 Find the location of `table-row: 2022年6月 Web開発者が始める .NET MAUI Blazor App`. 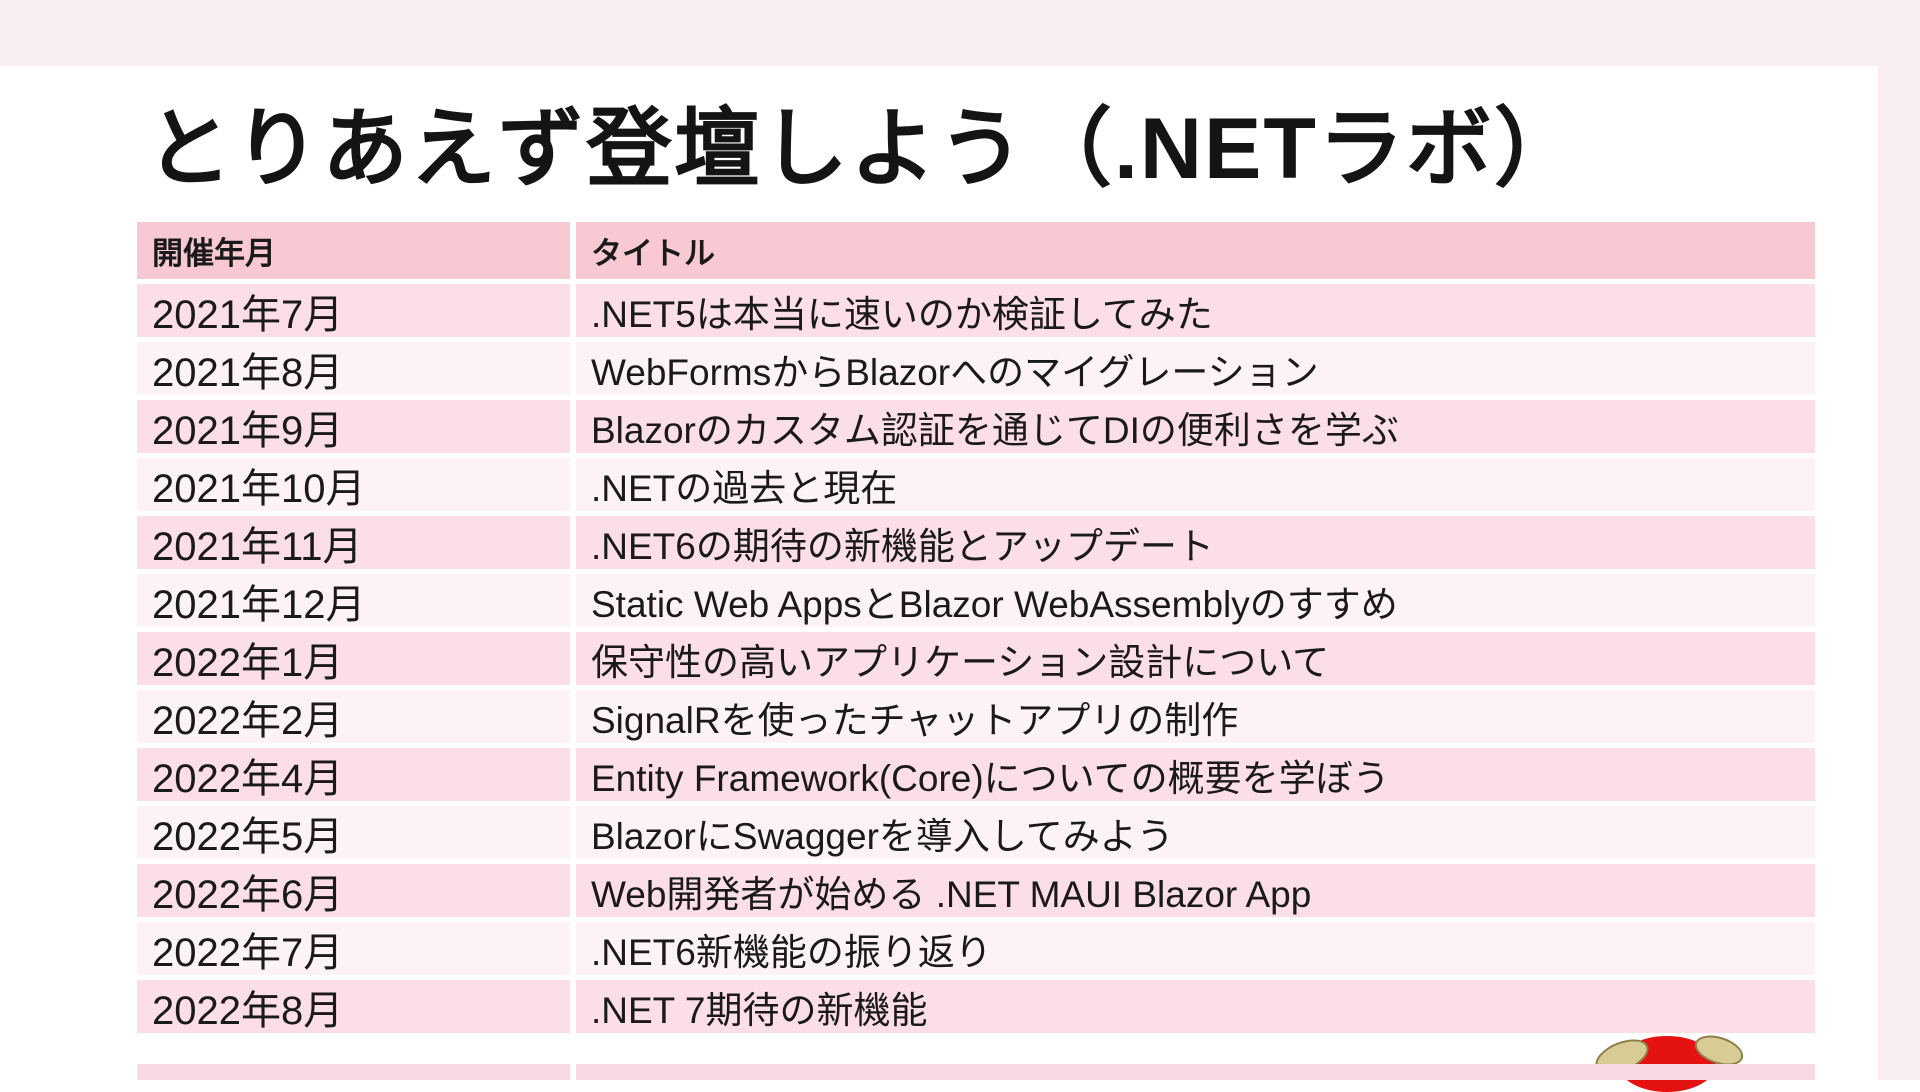

table-row: 2022年6月 Web開発者が始める .NET MAUI Blazor App is located at coordinates (976, 890).